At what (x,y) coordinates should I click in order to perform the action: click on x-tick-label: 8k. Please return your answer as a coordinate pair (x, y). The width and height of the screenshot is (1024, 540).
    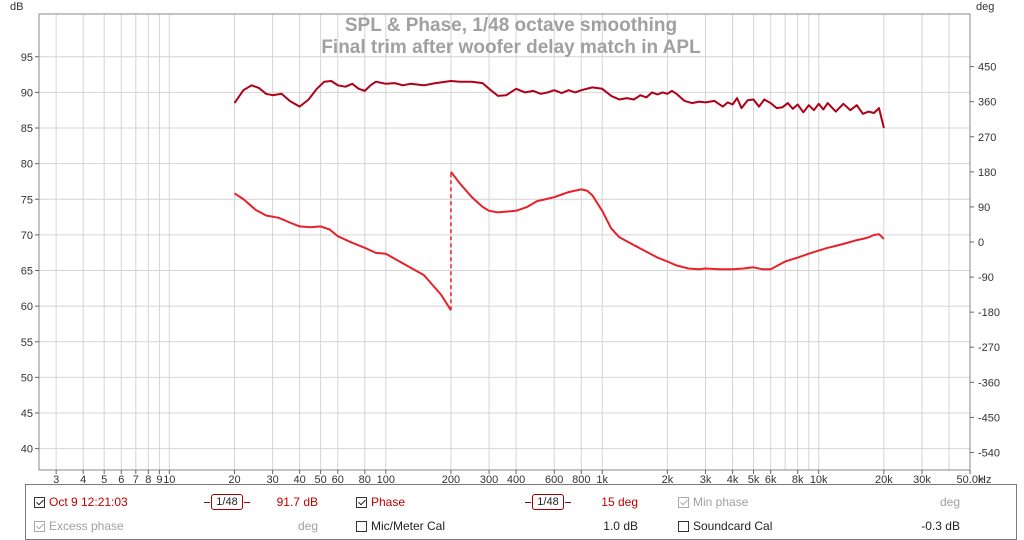
    Looking at the image, I should click on (798, 479).